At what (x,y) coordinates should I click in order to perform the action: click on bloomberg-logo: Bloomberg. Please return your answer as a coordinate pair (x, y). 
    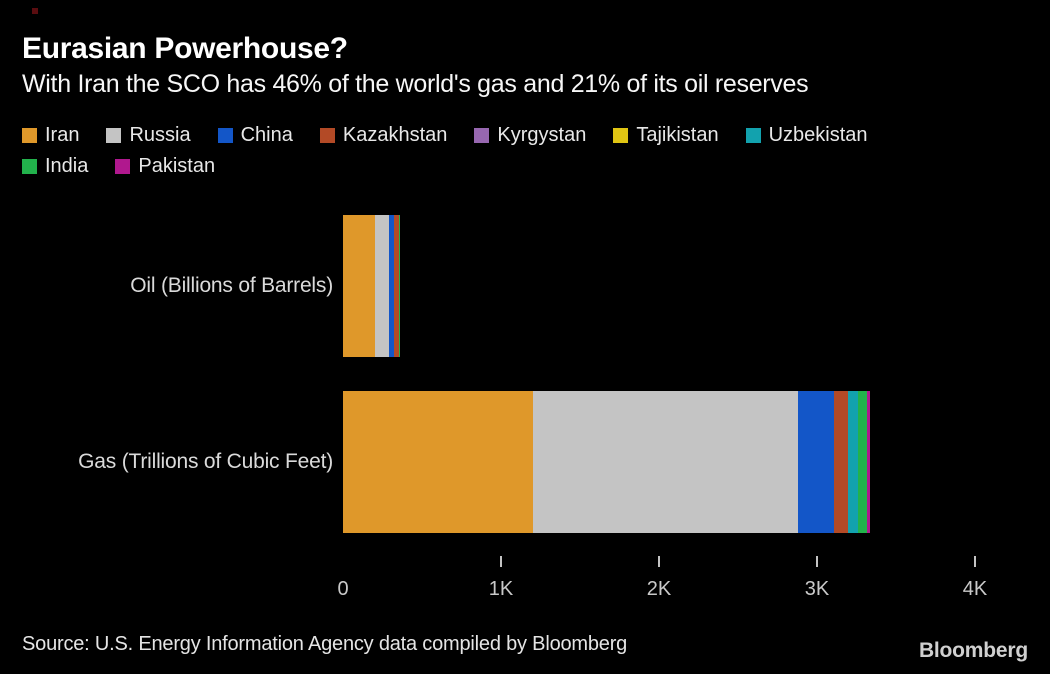
    Looking at the image, I should click on (973, 650).